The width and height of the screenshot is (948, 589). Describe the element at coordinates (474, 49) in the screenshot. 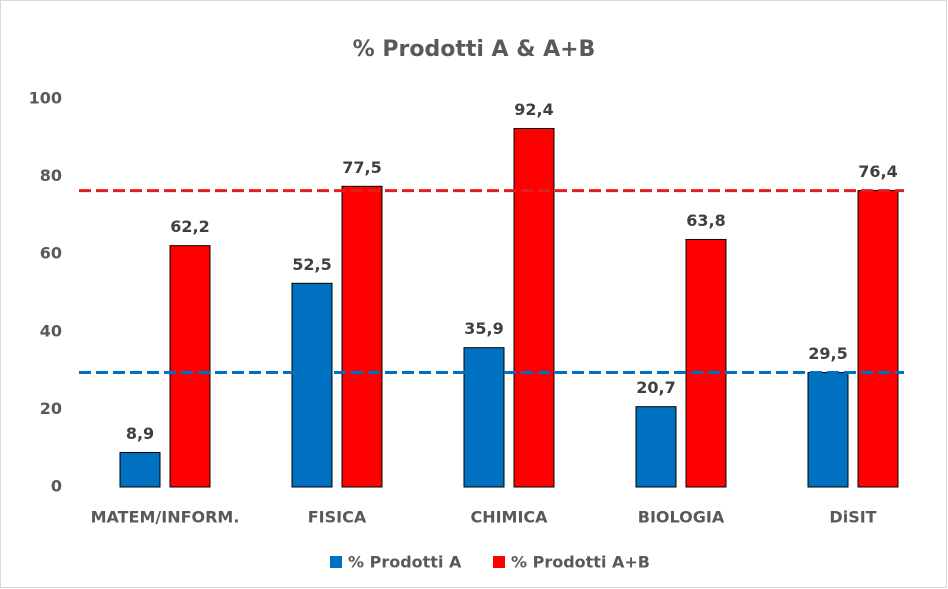

I see `chart-title: % Prodotti A & A+B` at that location.